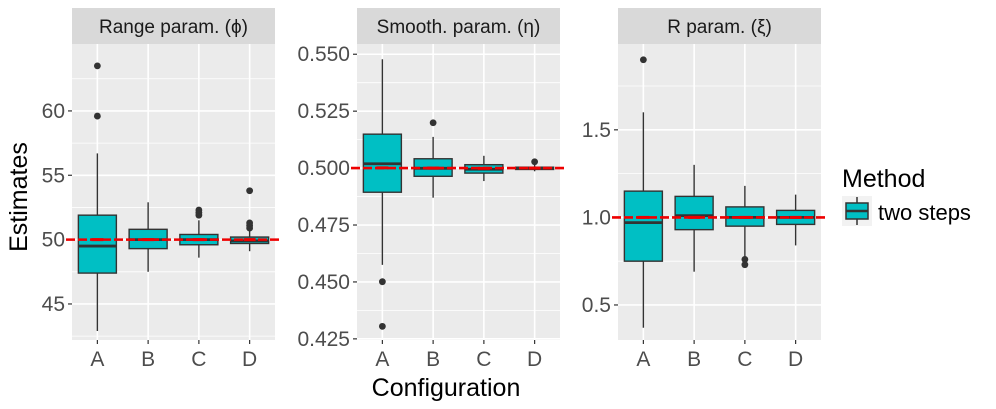 The image size is (996, 409). I want to click on panel-background, so click(173, 192).